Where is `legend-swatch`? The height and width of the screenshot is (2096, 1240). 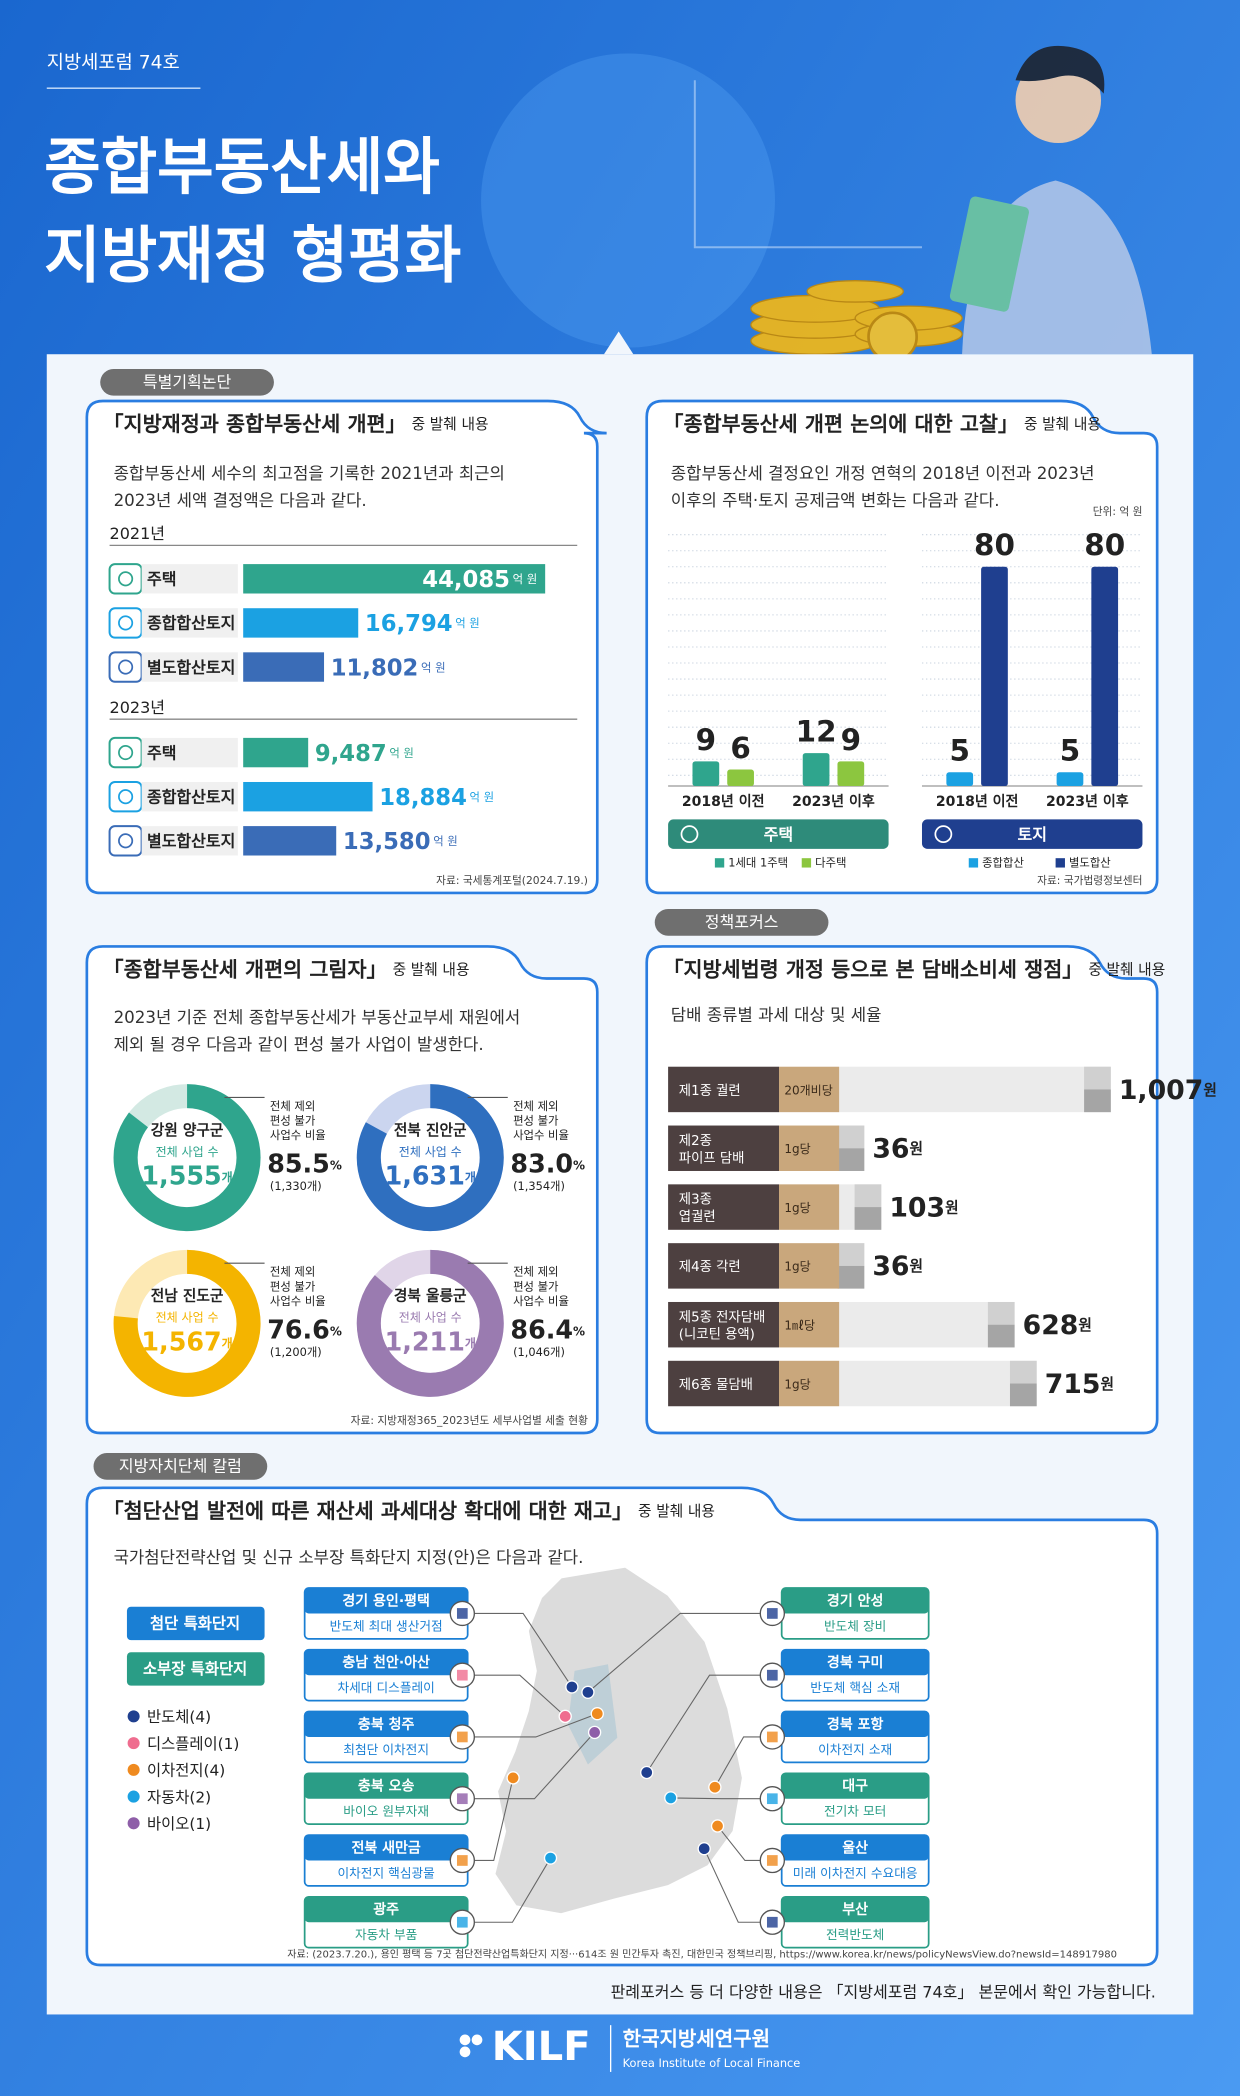 legend-swatch is located at coordinates (1060, 863).